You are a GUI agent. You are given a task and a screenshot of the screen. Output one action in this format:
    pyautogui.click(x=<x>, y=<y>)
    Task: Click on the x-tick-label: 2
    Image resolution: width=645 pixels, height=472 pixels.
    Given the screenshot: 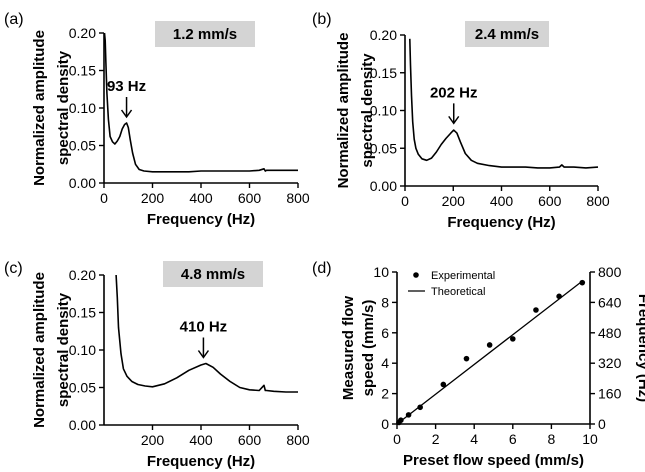 What is the action you would take?
    pyautogui.click(x=436, y=439)
    